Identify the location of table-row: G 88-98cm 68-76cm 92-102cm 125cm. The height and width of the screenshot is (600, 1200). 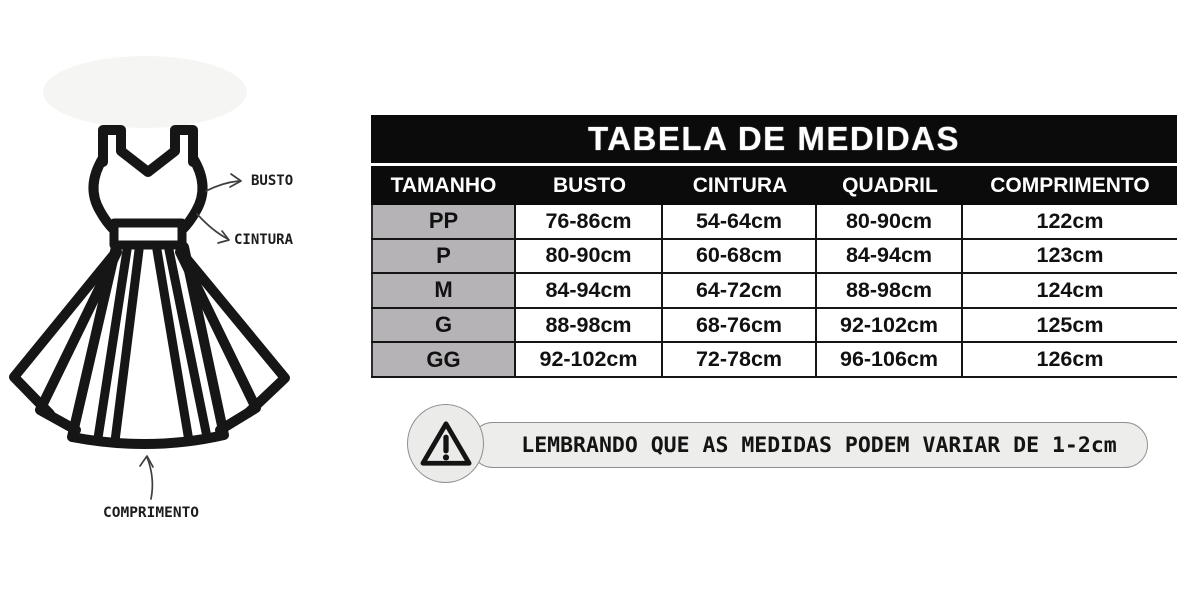
(774, 326).